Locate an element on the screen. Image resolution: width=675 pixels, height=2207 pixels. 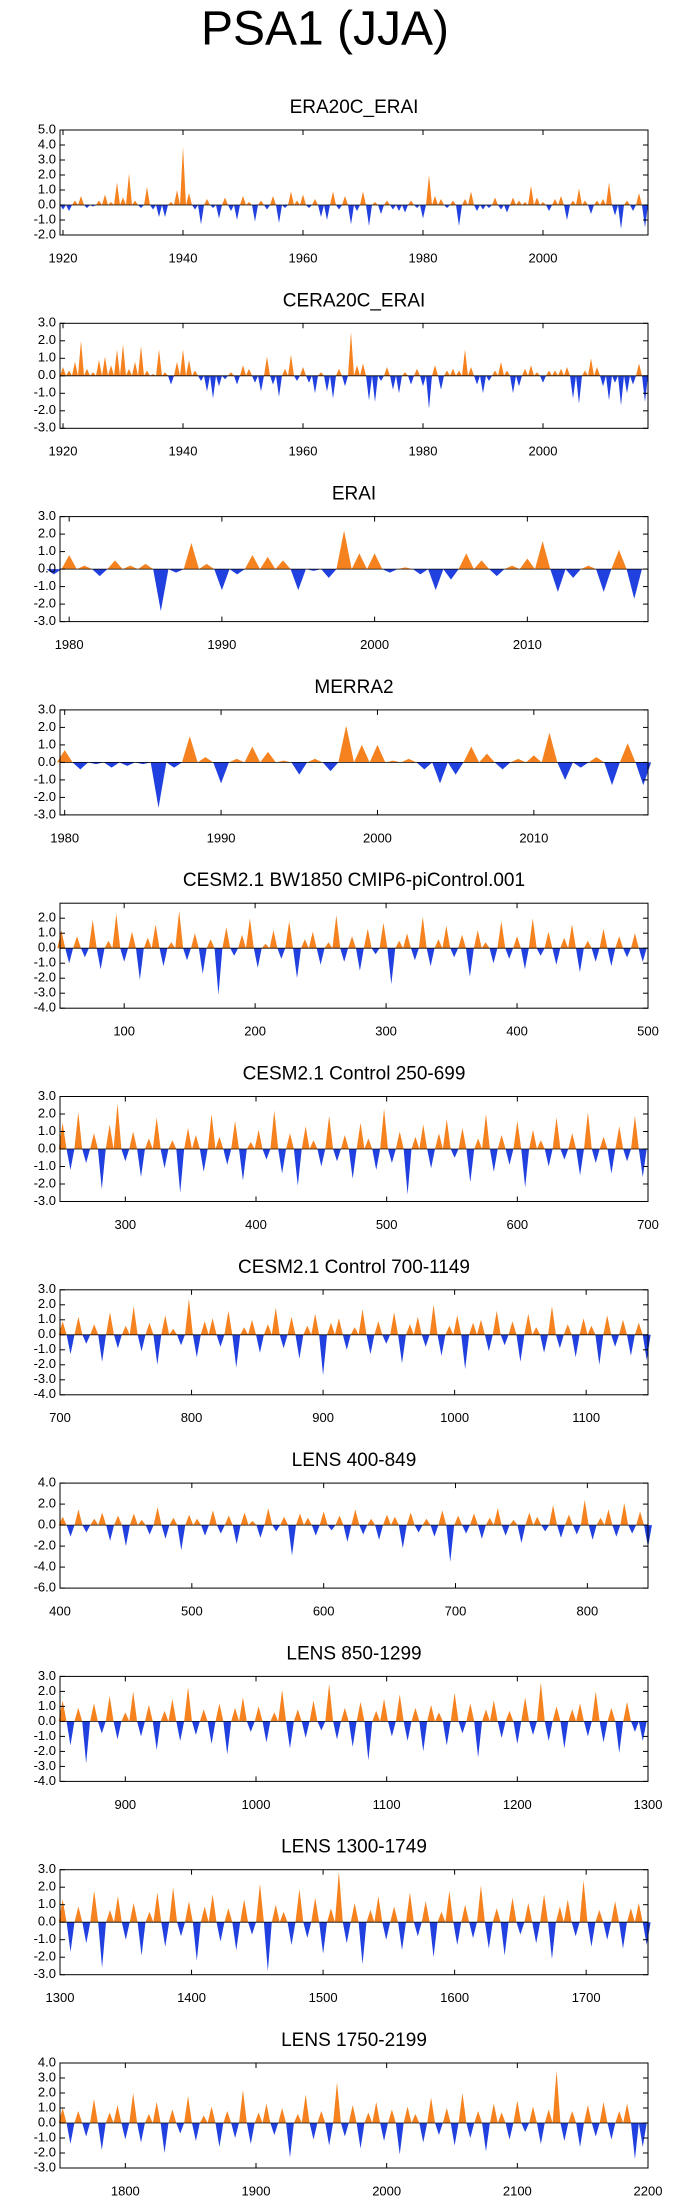
y-tick-label: 1.0 is located at coordinates (47, 550).